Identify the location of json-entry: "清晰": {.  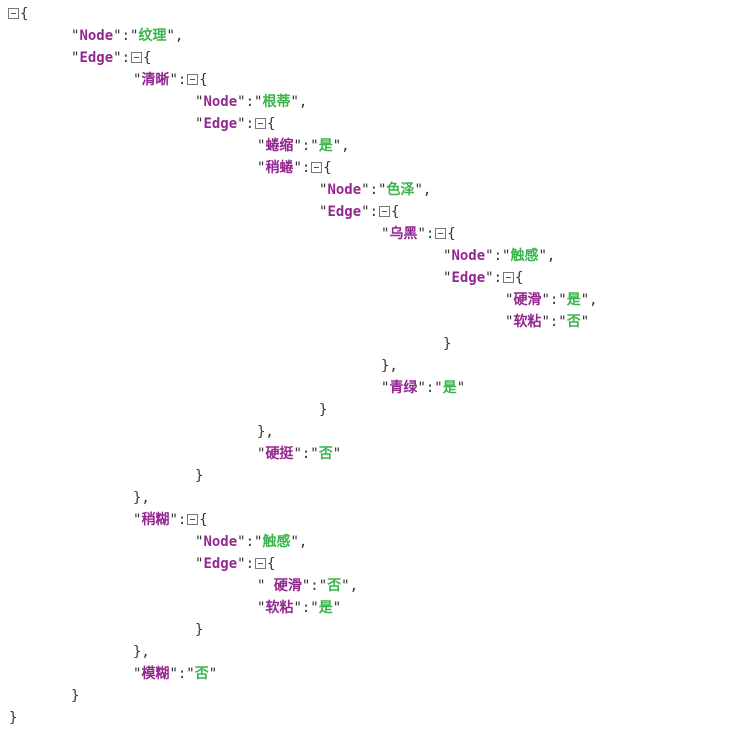
(170, 80).